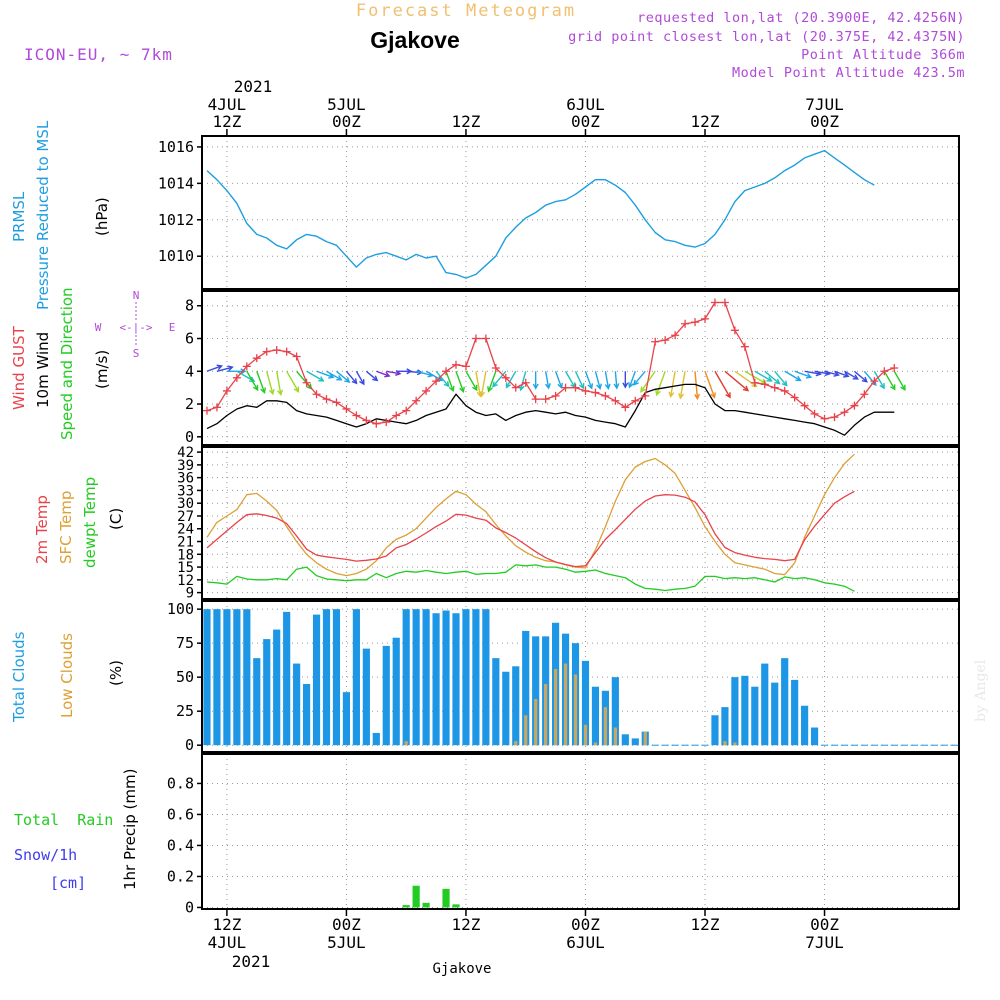  What do you see at coordinates (180, 814) in the screenshot?
I see `ytick-label: 0.6` at bounding box center [180, 814].